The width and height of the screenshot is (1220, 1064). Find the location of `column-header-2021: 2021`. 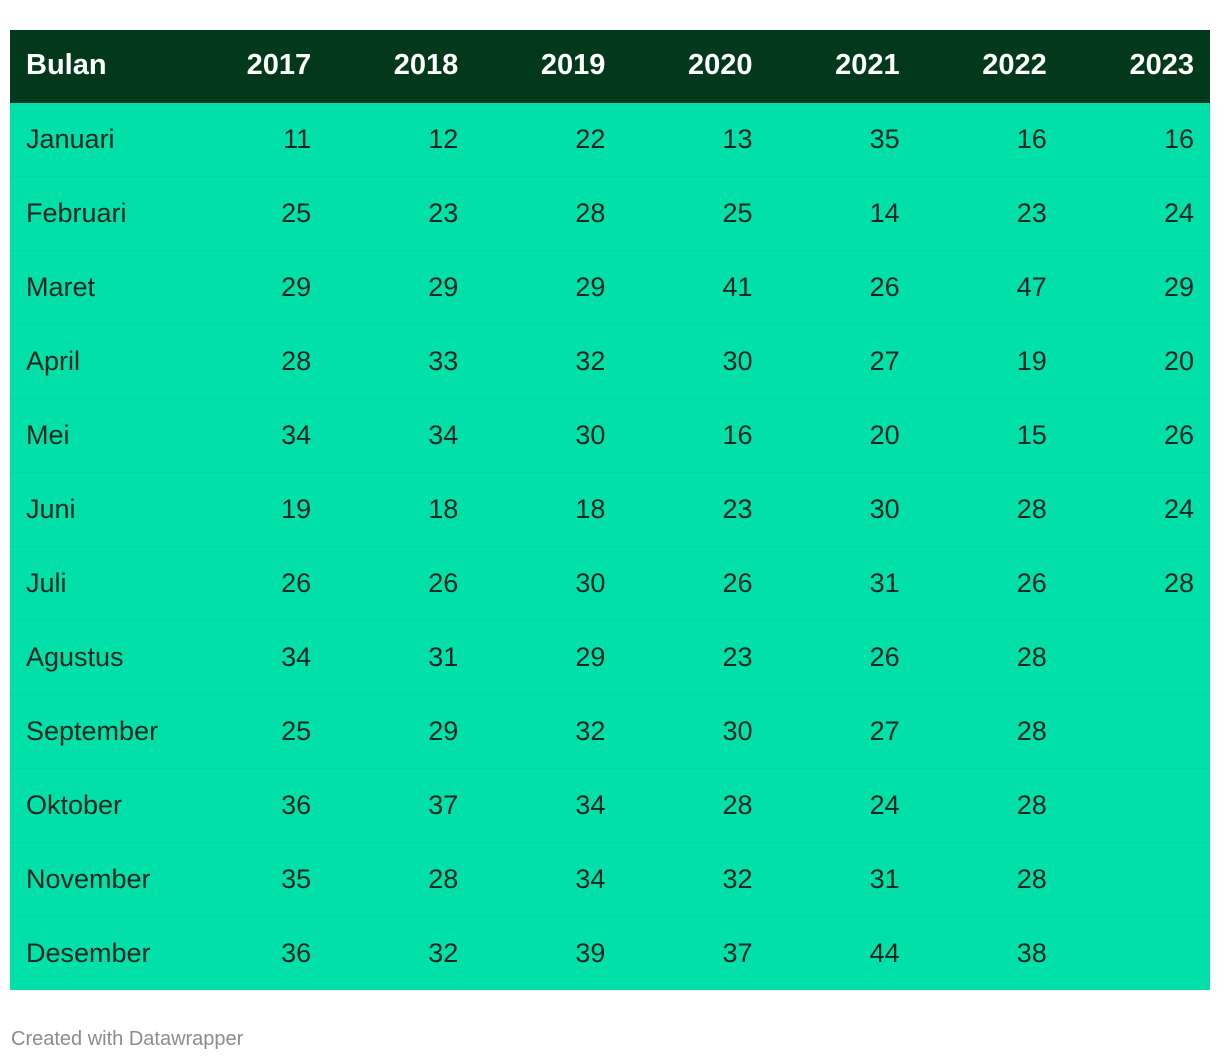

column-header-2021: 2021 is located at coordinates (842, 66).